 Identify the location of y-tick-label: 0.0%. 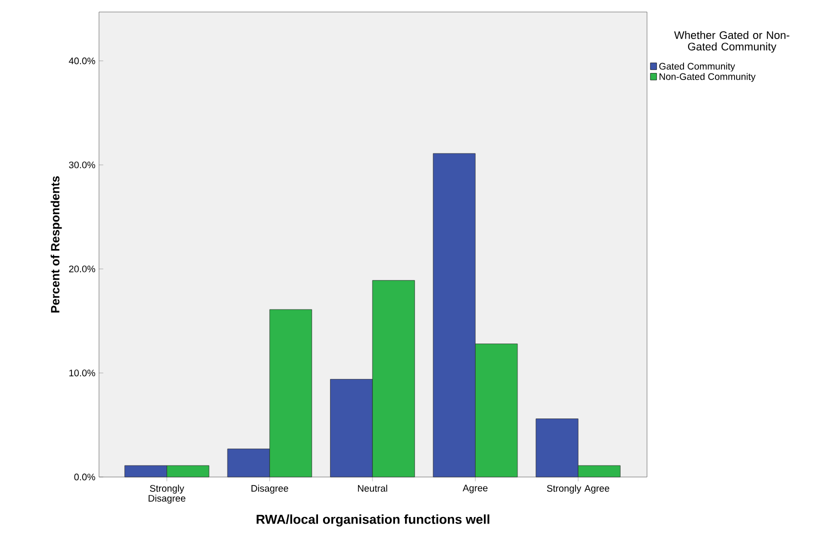
(85, 477).